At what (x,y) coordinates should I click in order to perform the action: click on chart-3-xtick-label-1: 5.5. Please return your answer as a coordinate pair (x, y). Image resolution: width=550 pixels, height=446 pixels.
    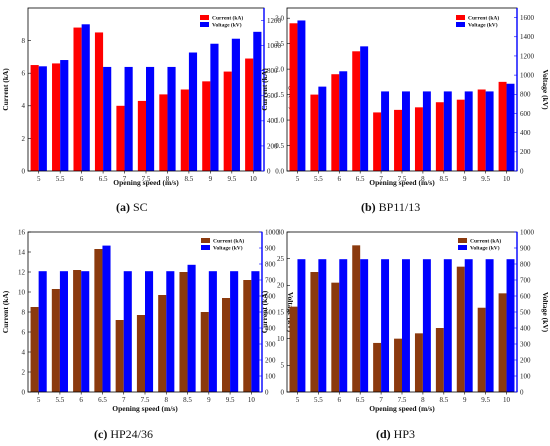
    Looking at the image, I should click on (318, 400).